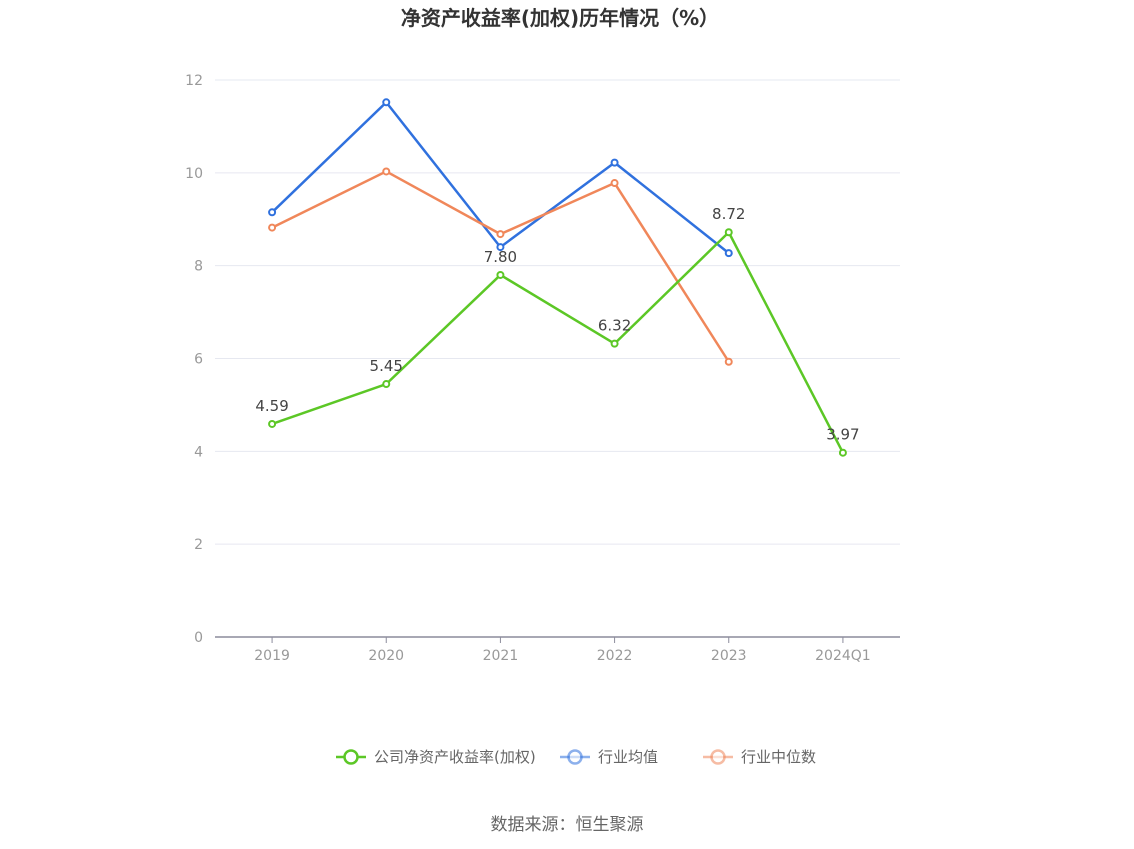 The width and height of the screenshot is (1134, 849). What do you see at coordinates (198, 267) in the screenshot?
I see `y-tick-label: 8` at bounding box center [198, 267].